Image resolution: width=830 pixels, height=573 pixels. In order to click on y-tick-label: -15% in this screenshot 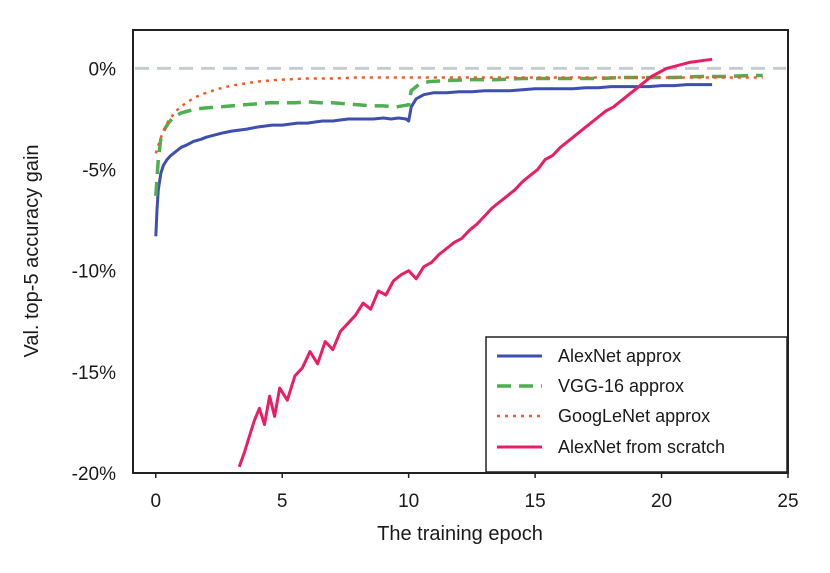, I will do `click(94, 373)`.